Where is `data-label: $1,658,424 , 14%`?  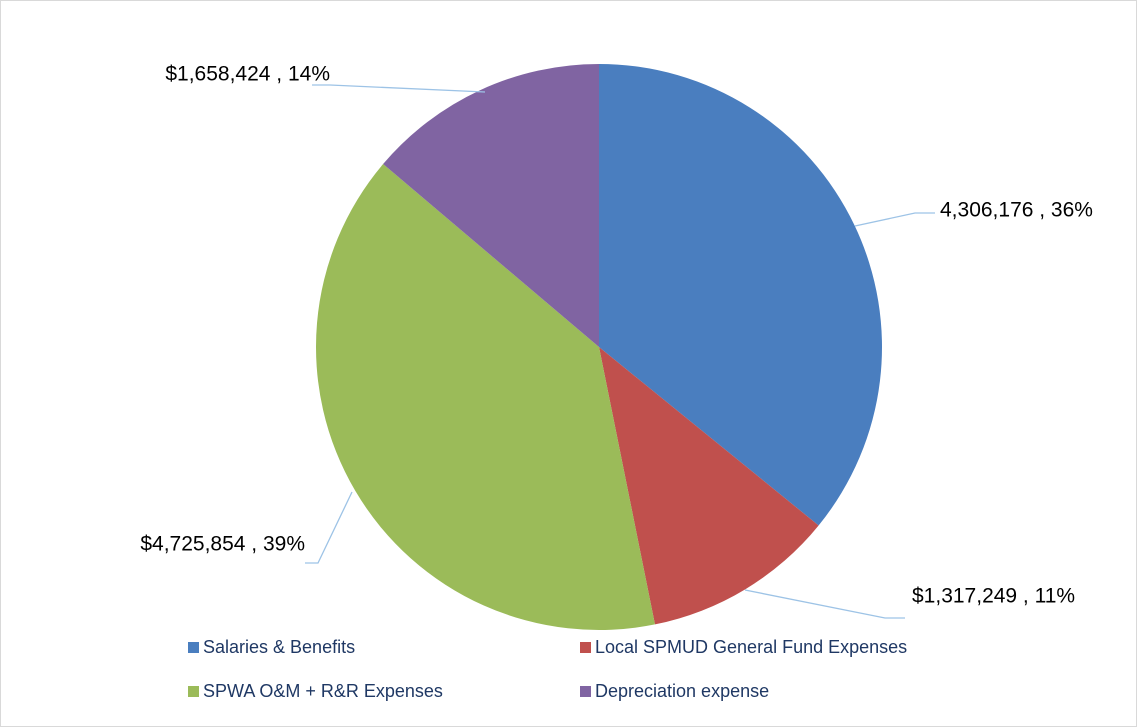 data-label: $1,658,424 , 14% is located at coordinates (247, 74).